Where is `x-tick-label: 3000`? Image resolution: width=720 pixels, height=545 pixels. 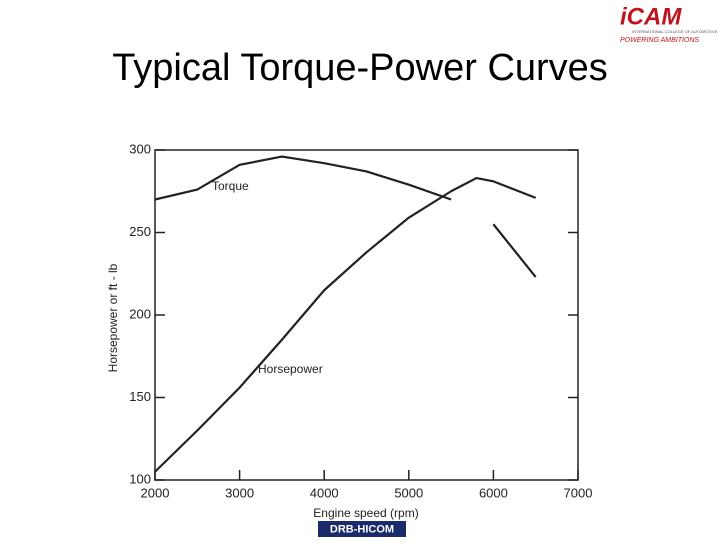
x-tick-label: 3000 is located at coordinates (239, 492).